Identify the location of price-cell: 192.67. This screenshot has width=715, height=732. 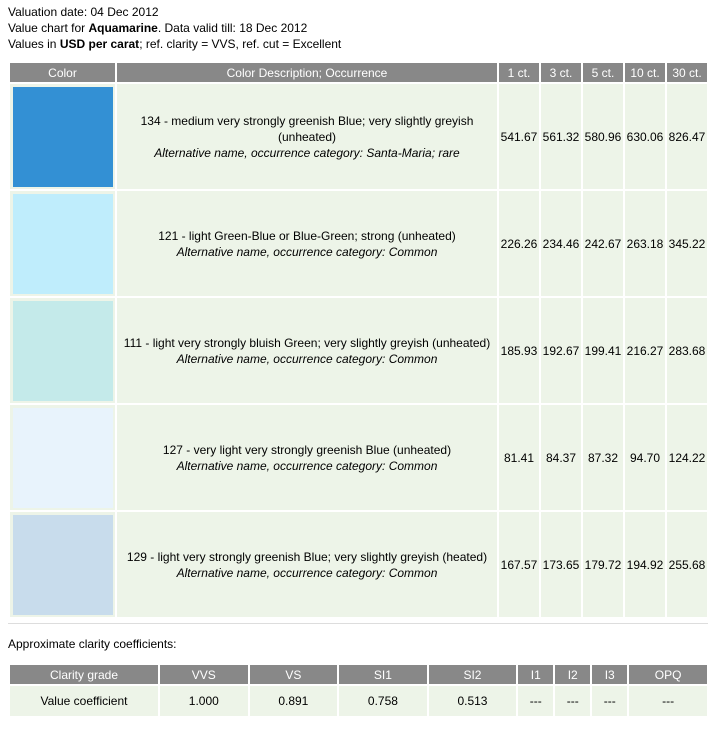
(561, 350).